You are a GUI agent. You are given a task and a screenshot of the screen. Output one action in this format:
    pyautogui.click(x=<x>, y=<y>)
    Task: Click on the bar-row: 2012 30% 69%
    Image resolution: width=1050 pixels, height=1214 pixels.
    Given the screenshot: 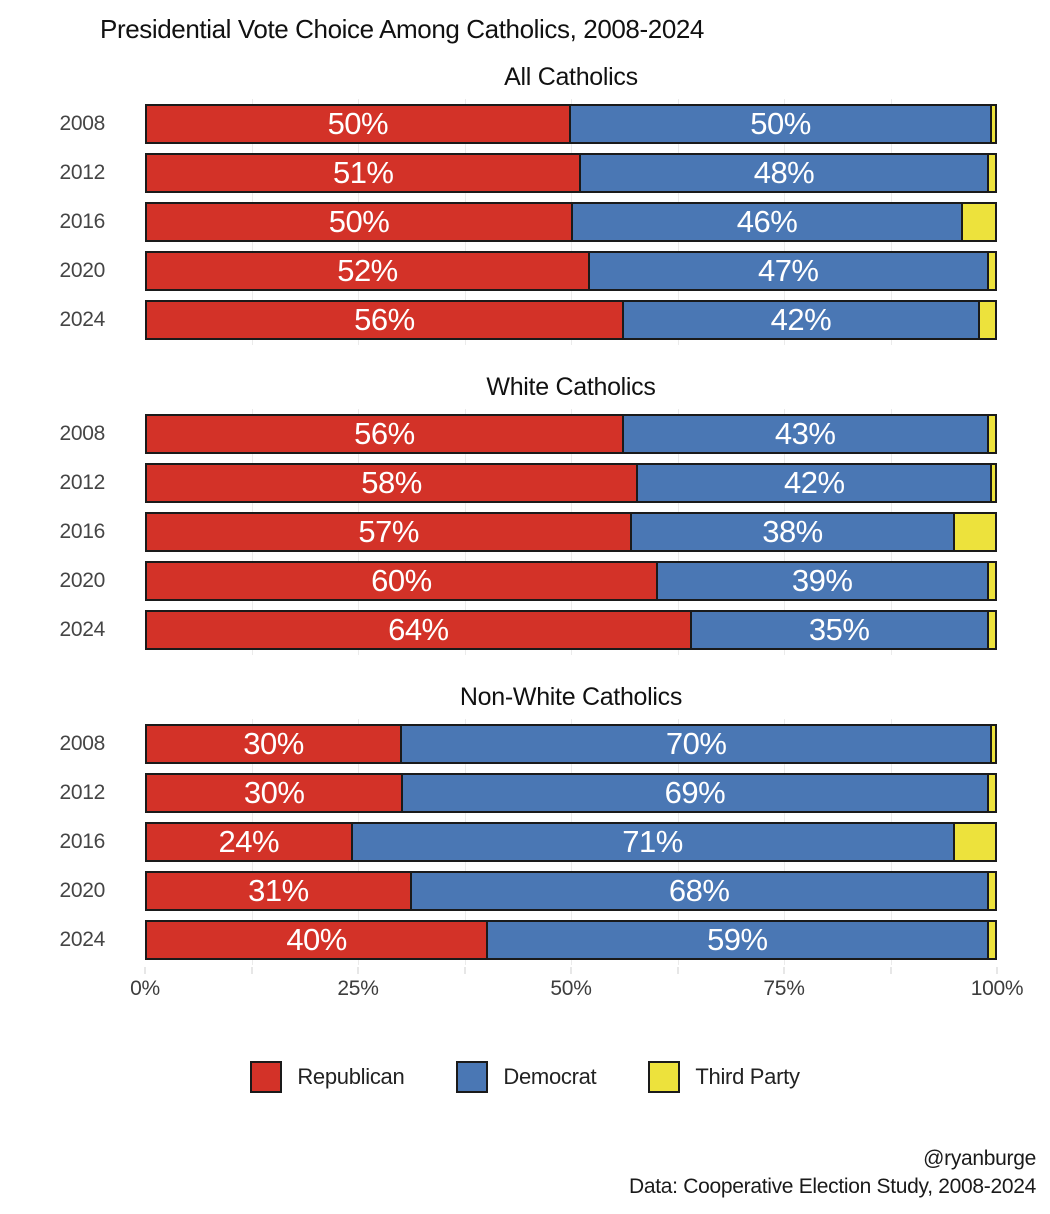 What is the action you would take?
    pyautogui.click(x=525, y=793)
    